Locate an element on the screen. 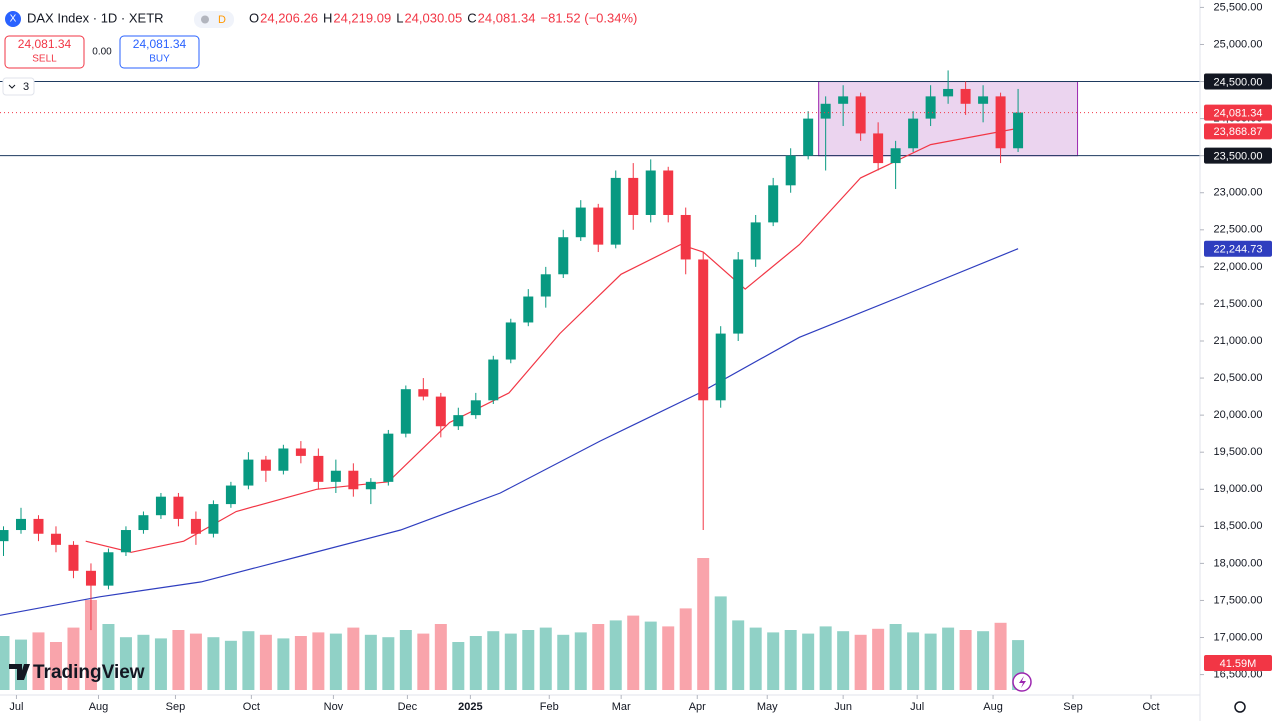  y-tick-label: 17,500.00 is located at coordinates (1238, 600).